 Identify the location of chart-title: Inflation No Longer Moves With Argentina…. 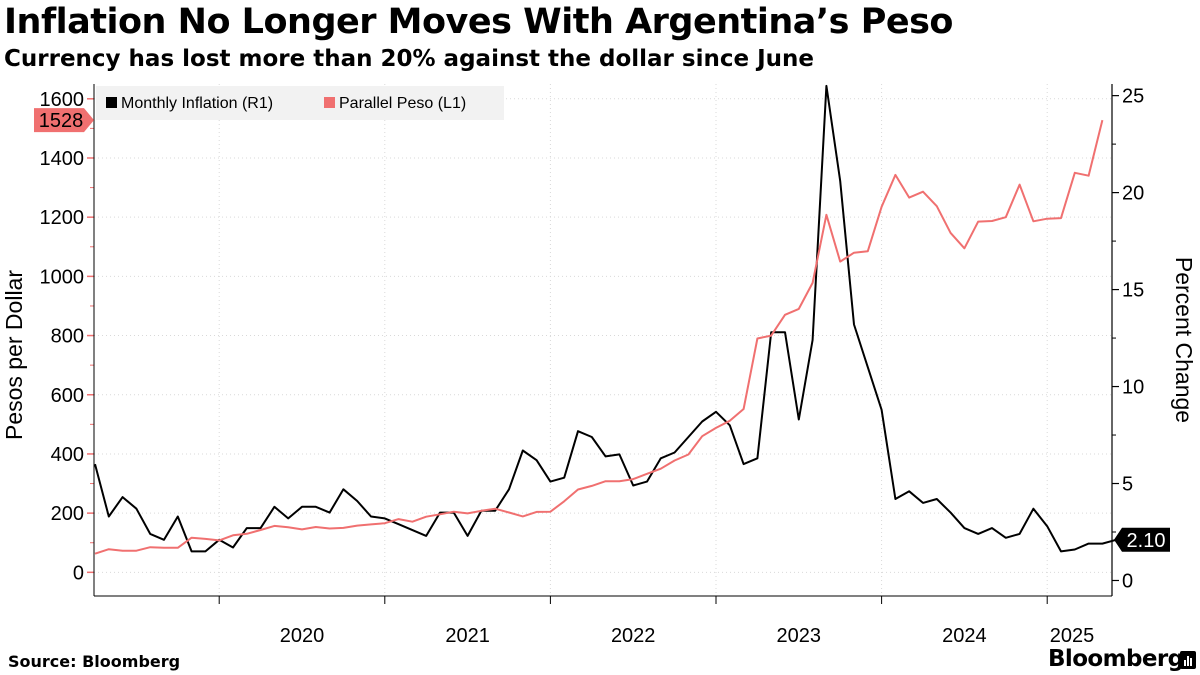
(478, 22).